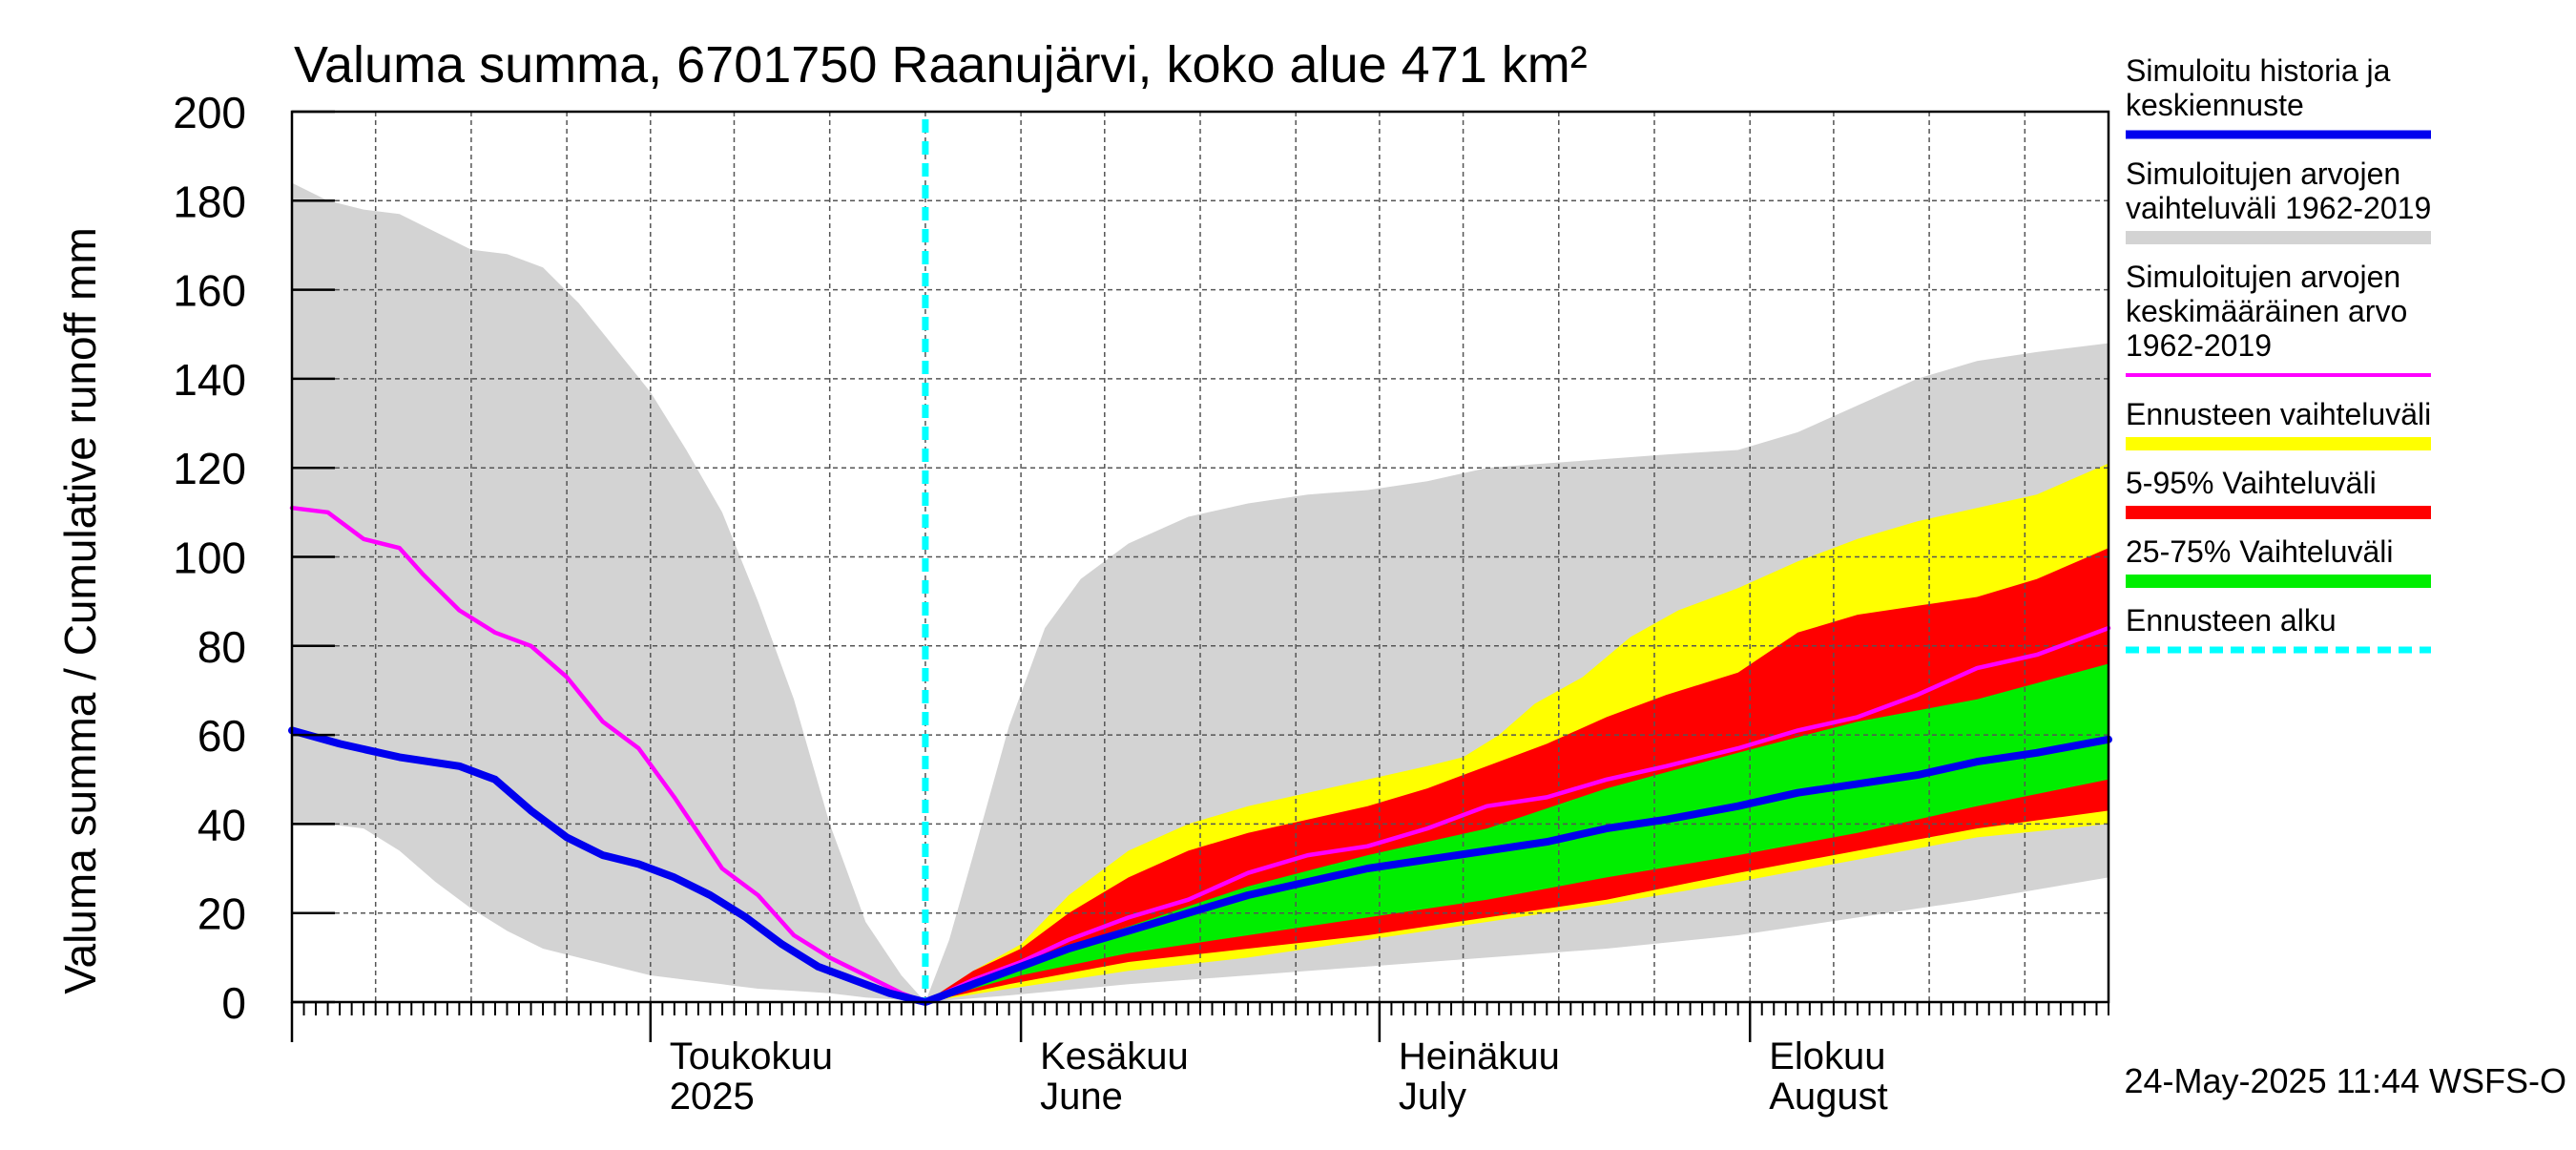 The height and width of the screenshot is (1150, 2576). I want to click on y-tick-label: 200, so click(209, 112).